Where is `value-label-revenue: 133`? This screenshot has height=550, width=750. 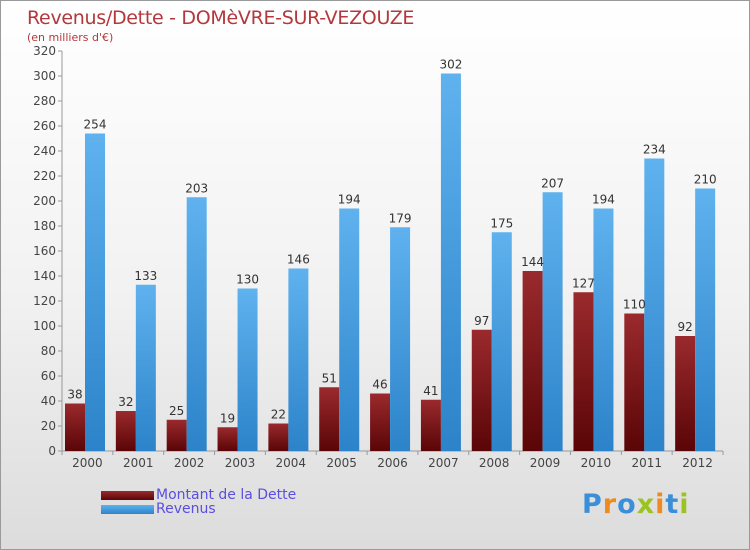 value-label-revenue: 133 is located at coordinates (145, 276).